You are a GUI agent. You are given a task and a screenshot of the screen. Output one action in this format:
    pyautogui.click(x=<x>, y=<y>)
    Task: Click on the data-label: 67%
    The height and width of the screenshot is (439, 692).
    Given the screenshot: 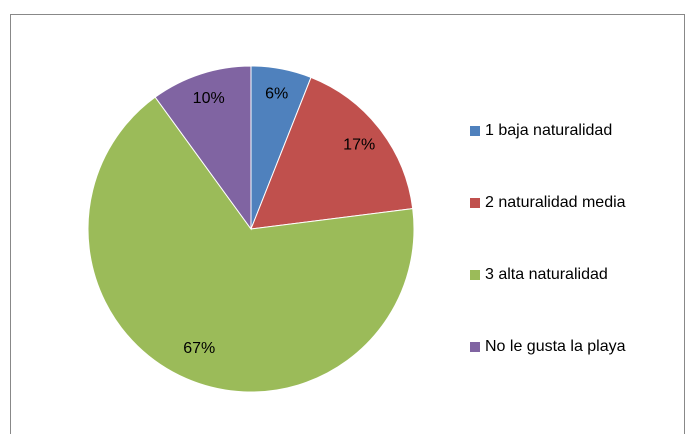 What is the action you would take?
    pyautogui.click(x=199, y=348)
    